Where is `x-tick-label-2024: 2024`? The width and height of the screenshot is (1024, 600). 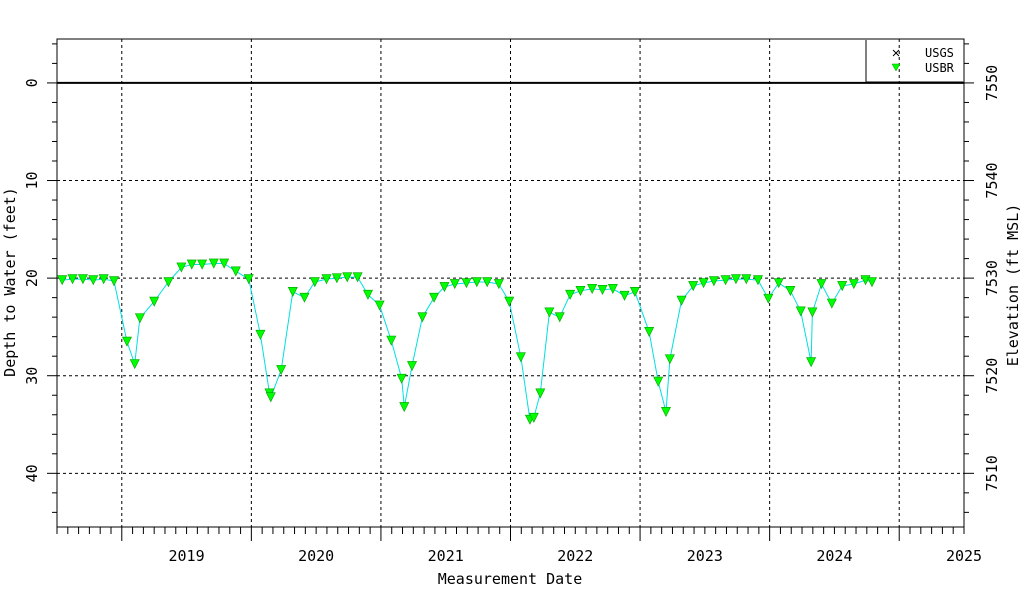
x-tick-label-2024: 2024 is located at coordinates (834, 556).